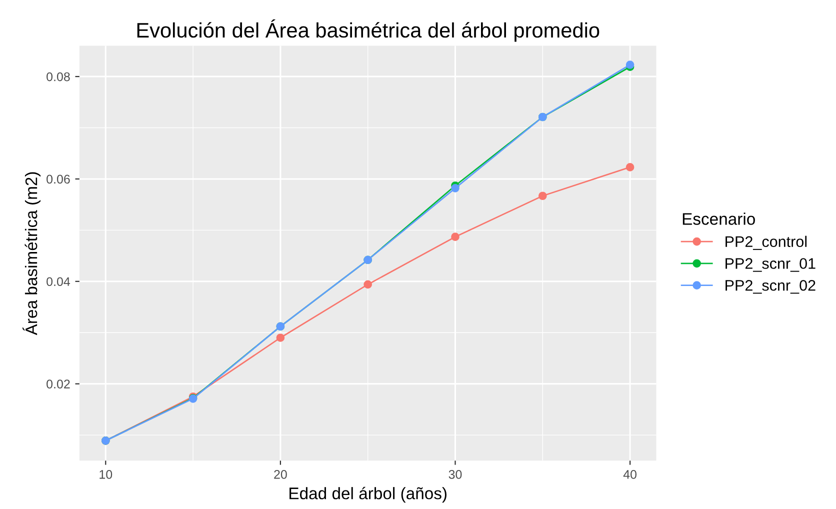  Describe the element at coordinates (58, 179) in the screenshot. I see `y-tick-label: 0.06` at that location.